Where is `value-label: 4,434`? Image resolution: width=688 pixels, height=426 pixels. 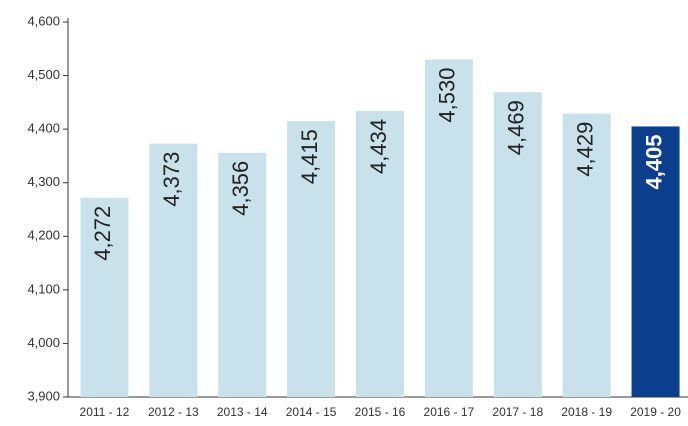 value-label: 4,434 is located at coordinates (378, 146).